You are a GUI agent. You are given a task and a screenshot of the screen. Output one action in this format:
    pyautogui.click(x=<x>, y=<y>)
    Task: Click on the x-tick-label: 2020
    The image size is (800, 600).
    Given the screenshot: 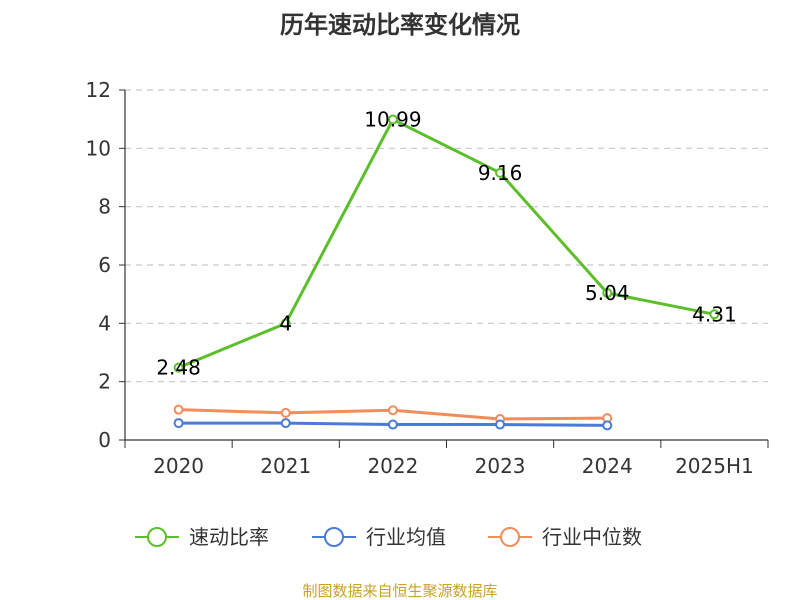 What is the action you would take?
    pyautogui.click(x=178, y=466)
    